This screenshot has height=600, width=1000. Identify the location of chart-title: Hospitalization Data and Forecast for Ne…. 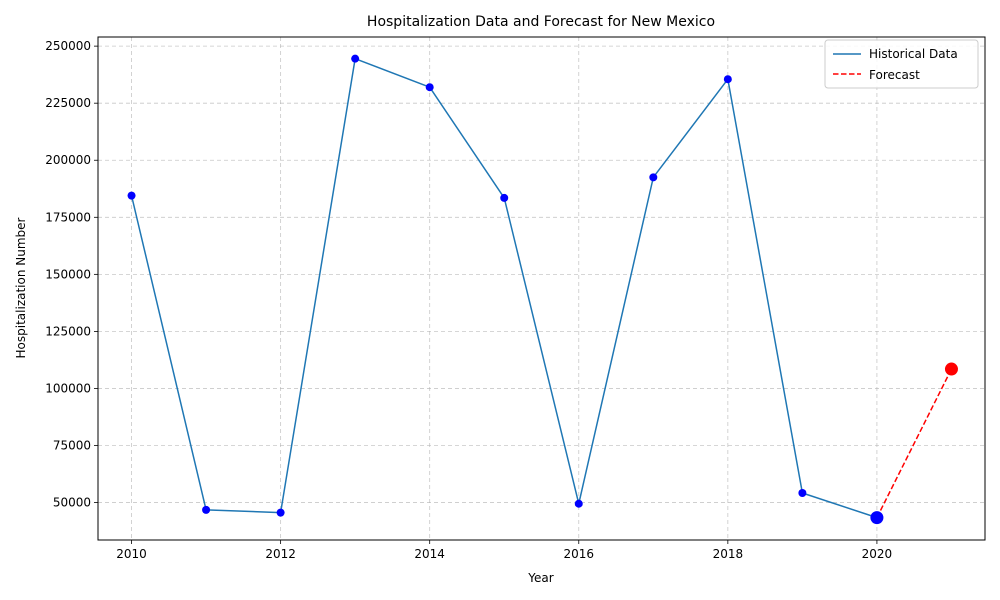
(541, 22).